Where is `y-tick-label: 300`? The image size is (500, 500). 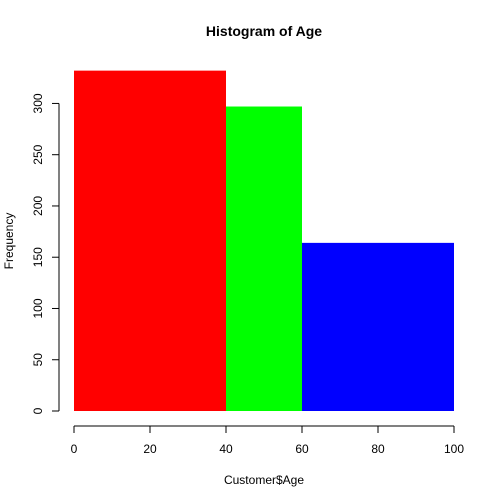 y-tick-label: 300 is located at coordinates (38, 103).